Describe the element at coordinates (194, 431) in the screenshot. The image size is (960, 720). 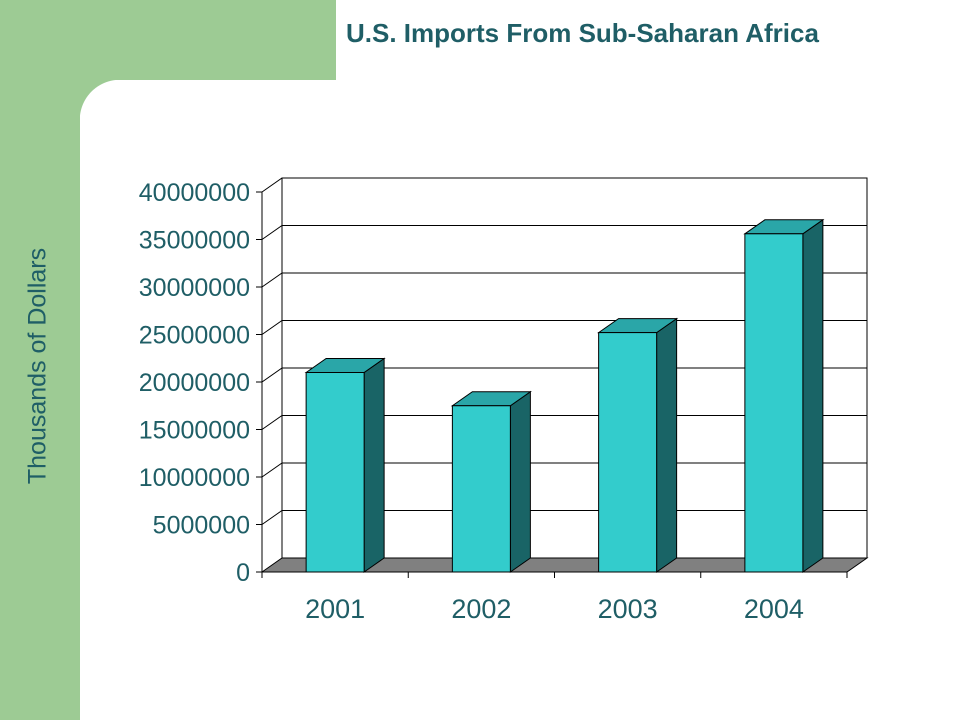
I see `y-tick-label: 15000000` at that location.